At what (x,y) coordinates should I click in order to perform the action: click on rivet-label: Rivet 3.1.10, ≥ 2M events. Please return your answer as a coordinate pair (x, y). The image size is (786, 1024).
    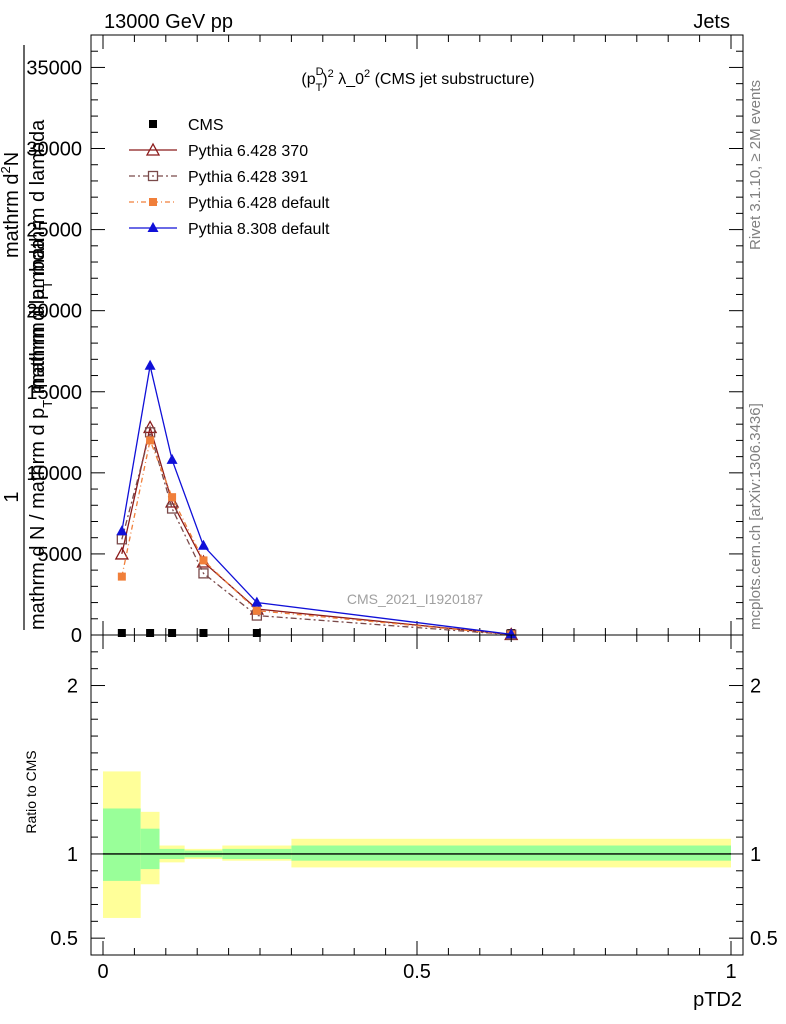
    Looking at the image, I should click on (755, 165).